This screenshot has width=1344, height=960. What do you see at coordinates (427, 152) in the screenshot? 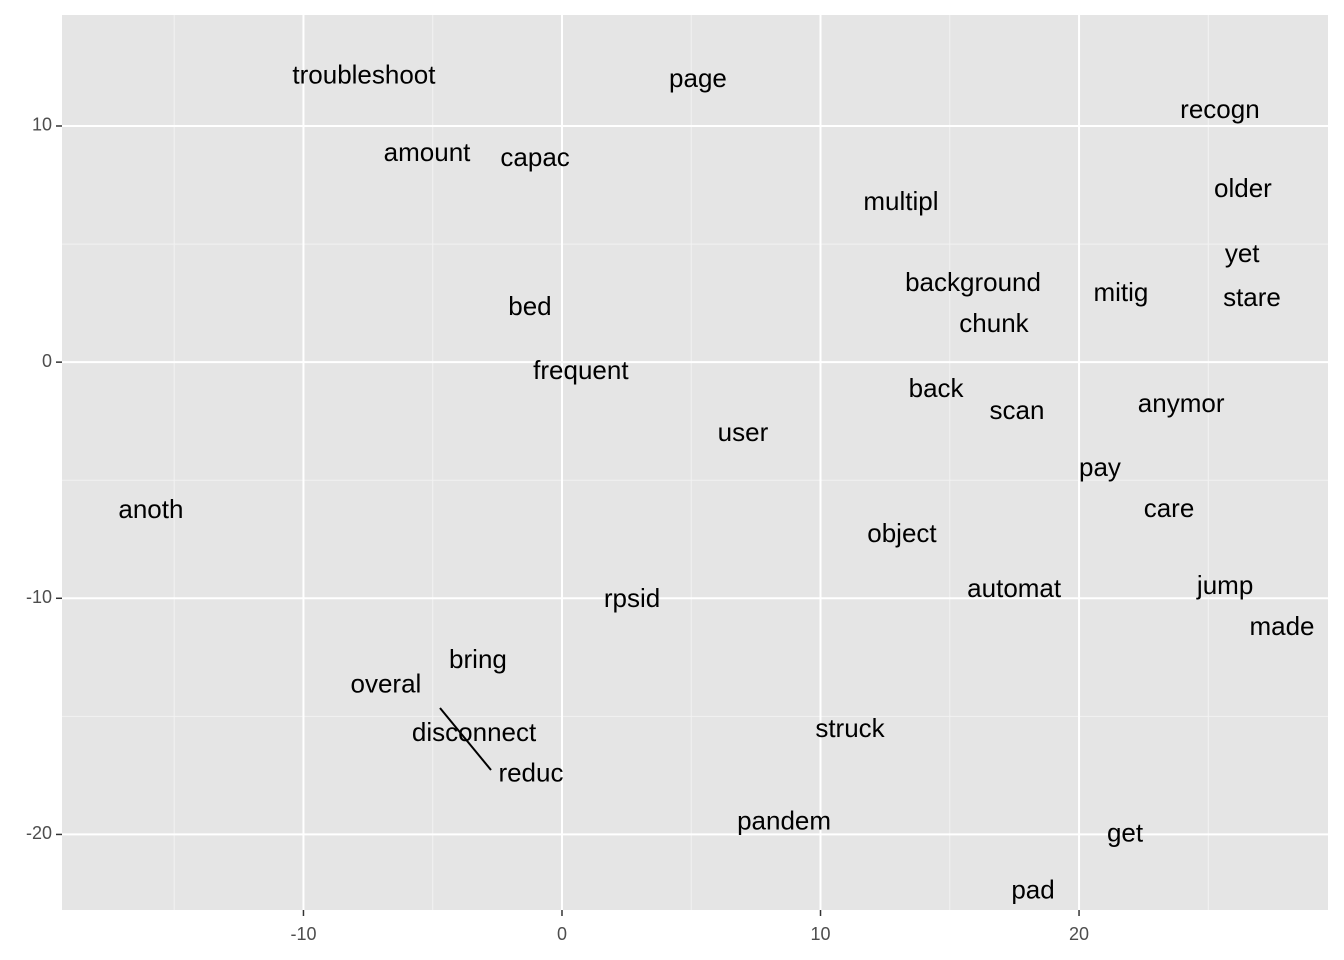
I see `word-label: amount` at bounding box center [427, 152].